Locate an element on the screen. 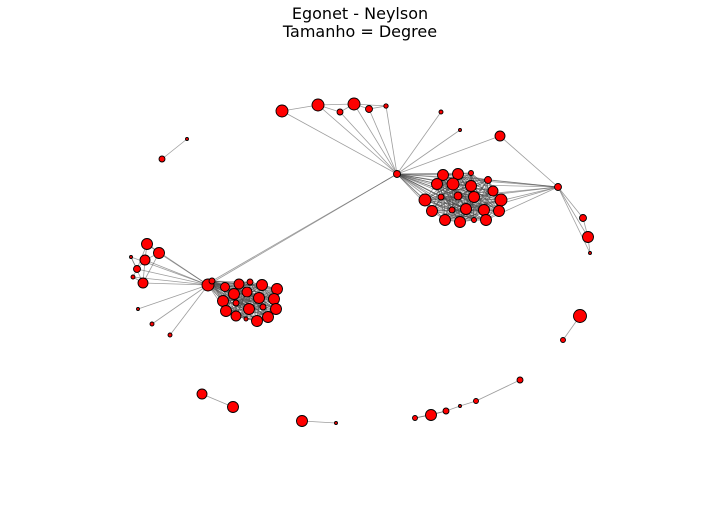 Image resolution: width=720 pixels, height=509 pixels. node-b12 is located at coordinates (263, 307).